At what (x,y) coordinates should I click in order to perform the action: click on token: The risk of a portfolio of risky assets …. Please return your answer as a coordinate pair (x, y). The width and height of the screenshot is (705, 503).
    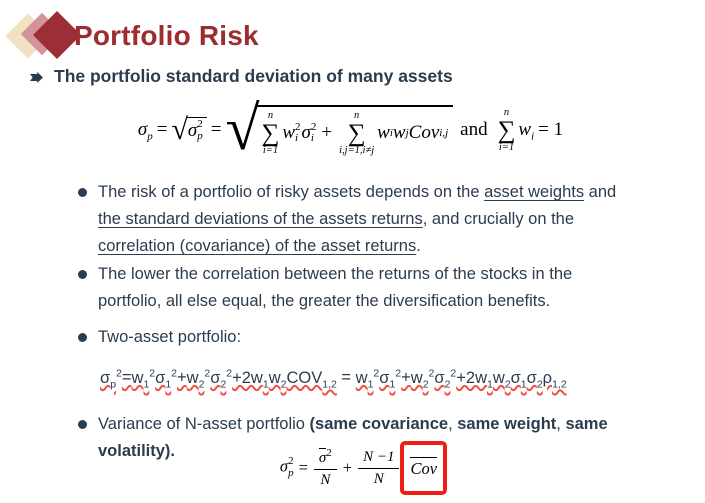
    Looking at the image, I should click on (291, 192).